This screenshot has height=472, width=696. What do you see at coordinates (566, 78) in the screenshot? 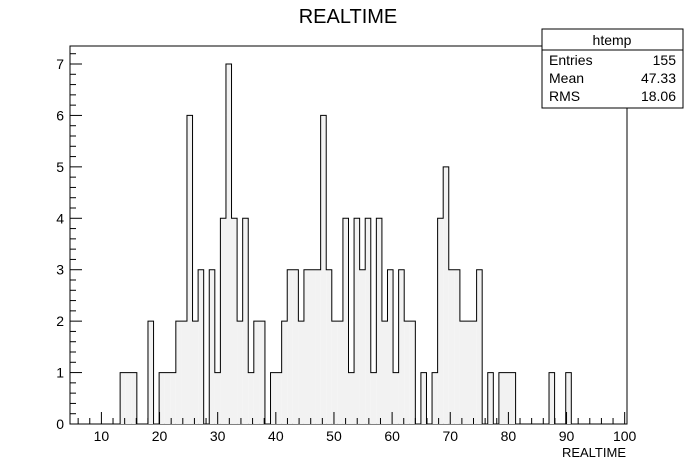
I see `stats-mean-label: Mean` at bounding box center [566, 78].